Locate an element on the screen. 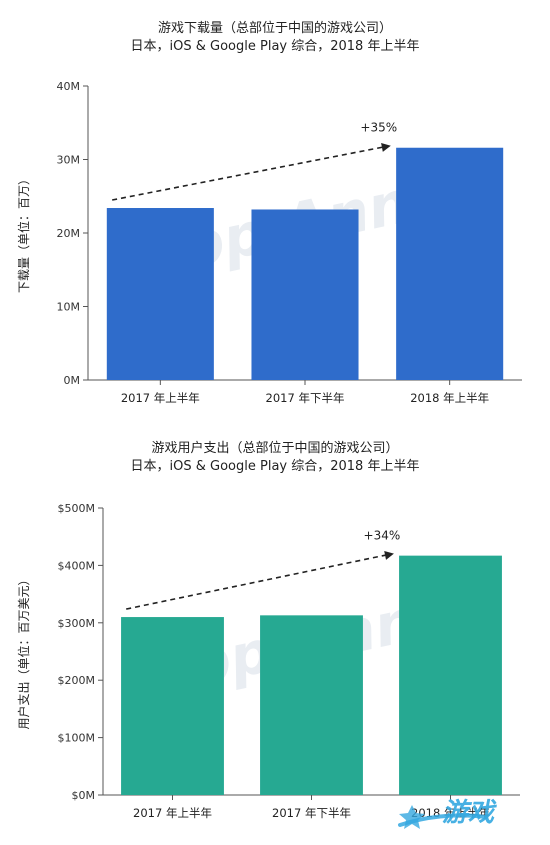 The image size is (550, 845). x-tick-label: 2018 年上半年 is located at coordinates (449, 398).